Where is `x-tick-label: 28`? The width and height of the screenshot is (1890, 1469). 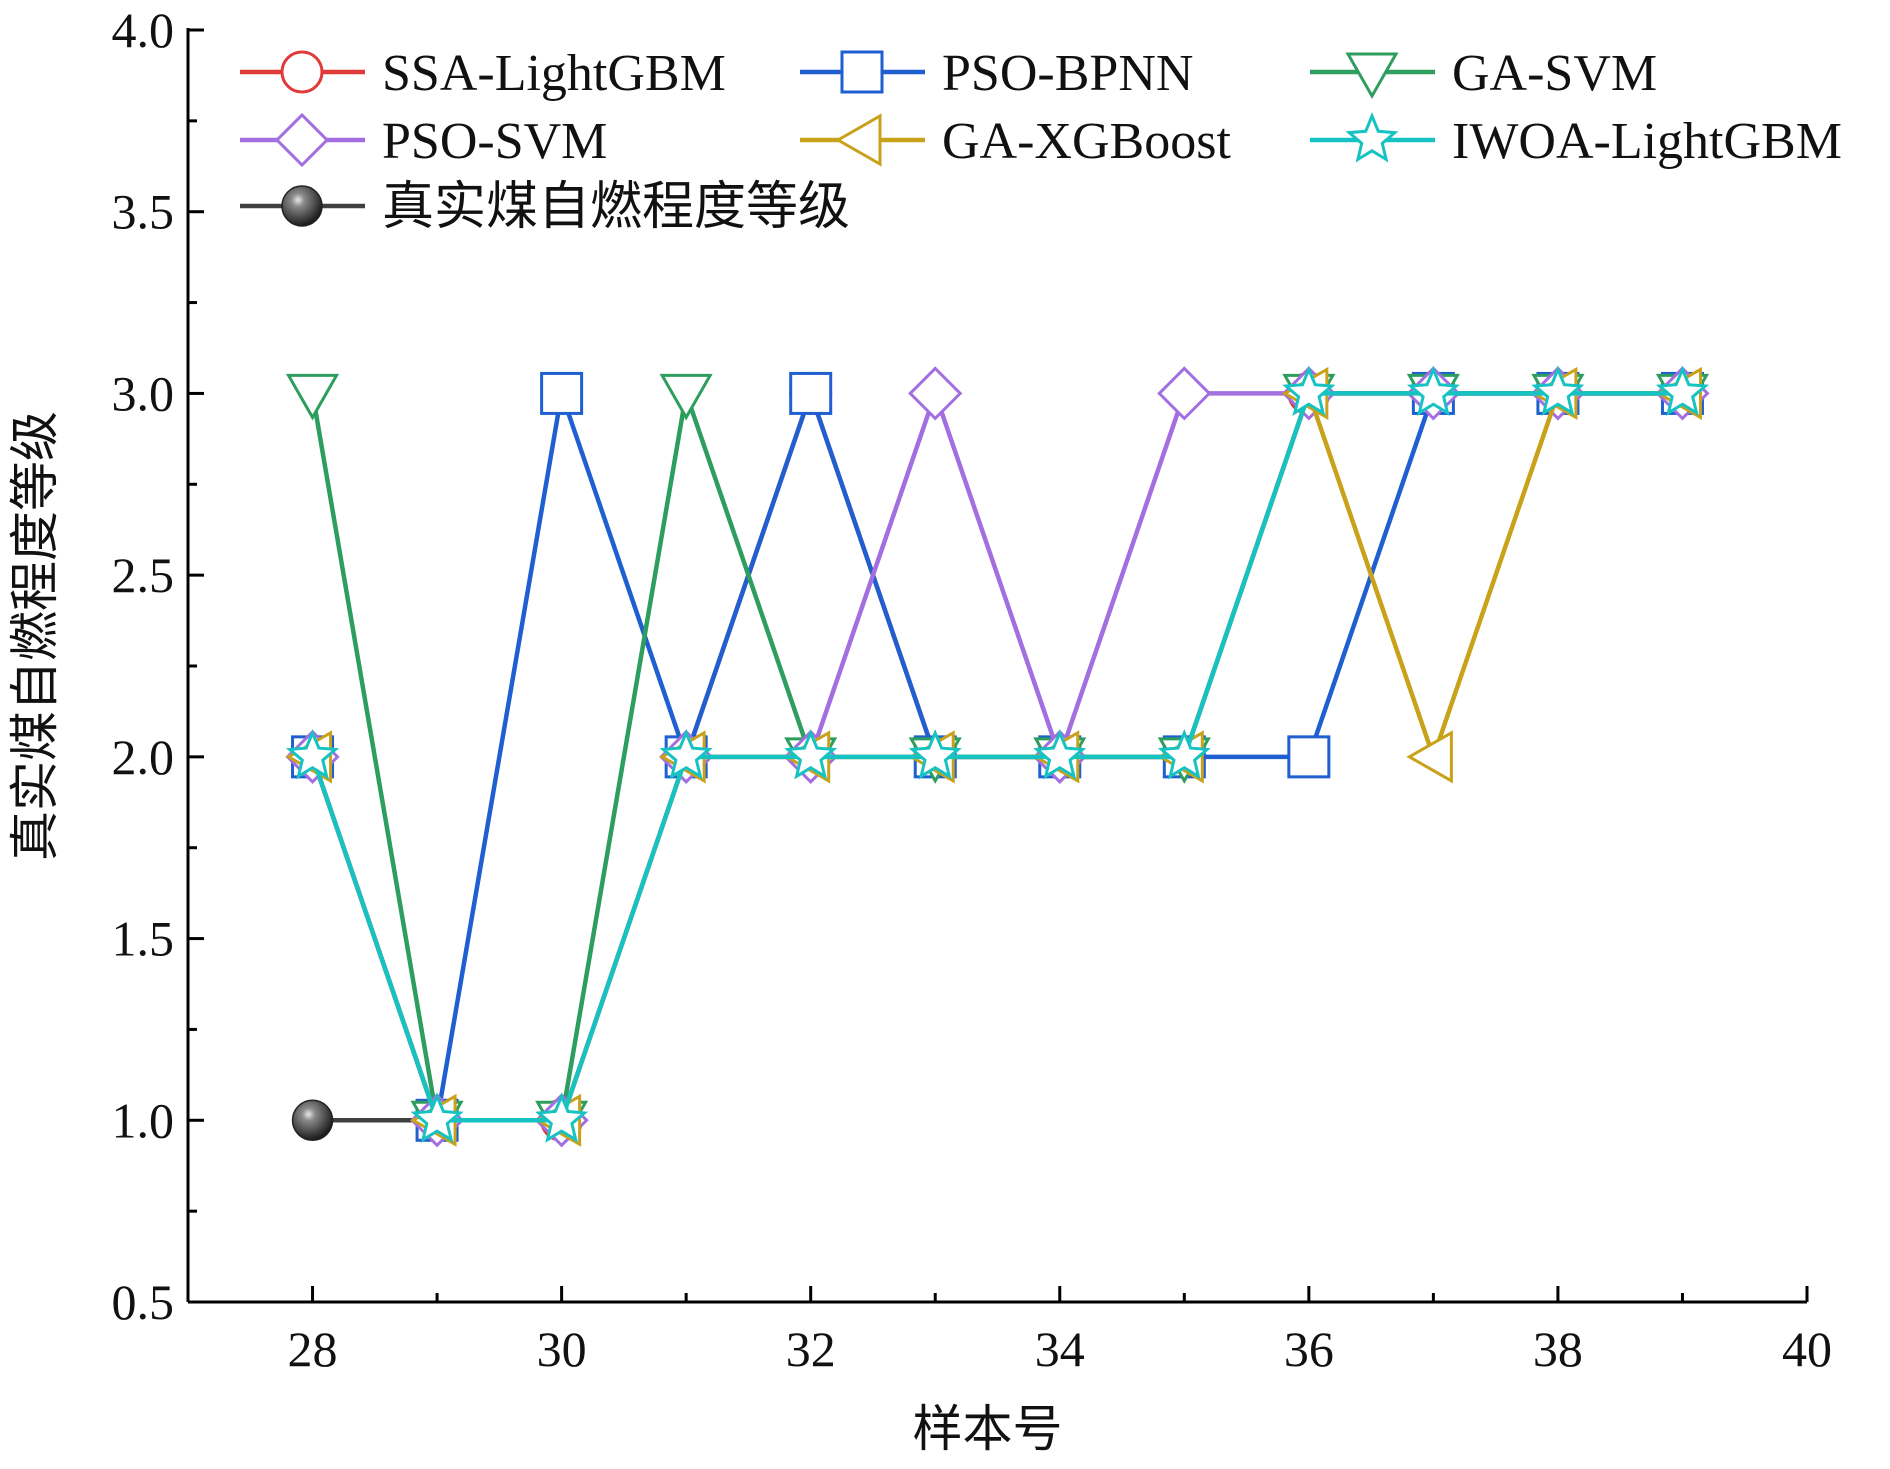 x-tick-label: 28 is located at coordinates (313, 1349).